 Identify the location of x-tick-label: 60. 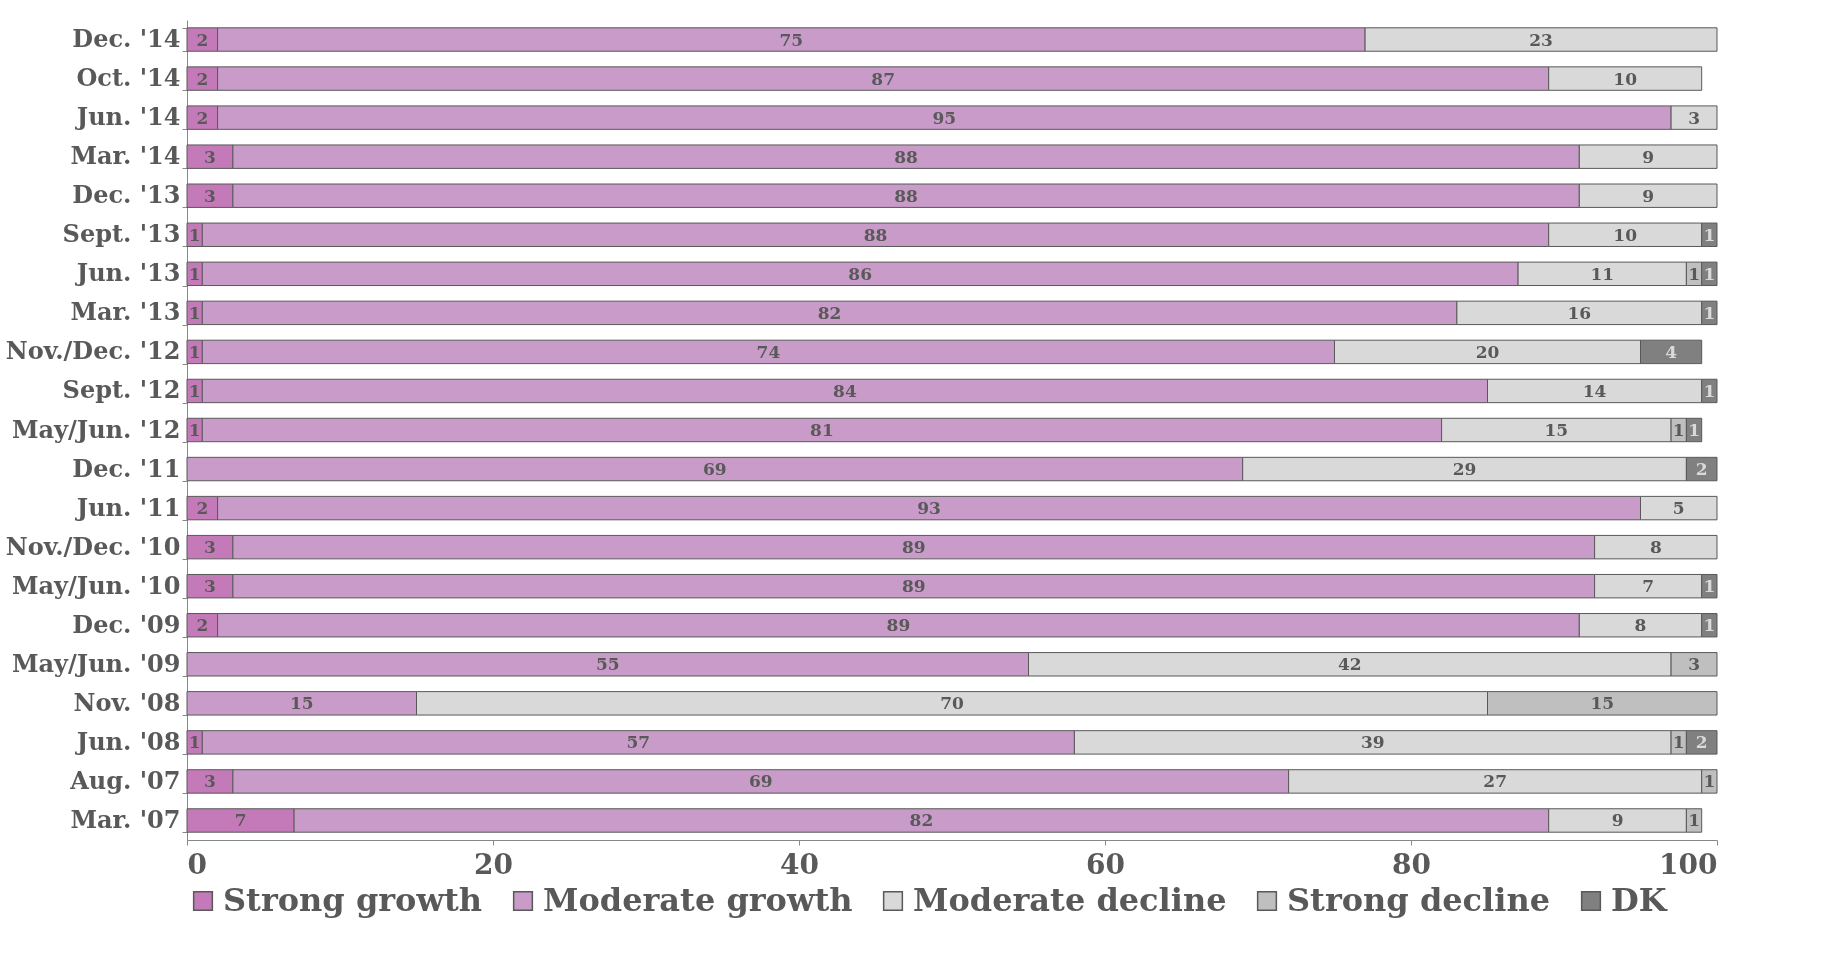
(1105, 864).